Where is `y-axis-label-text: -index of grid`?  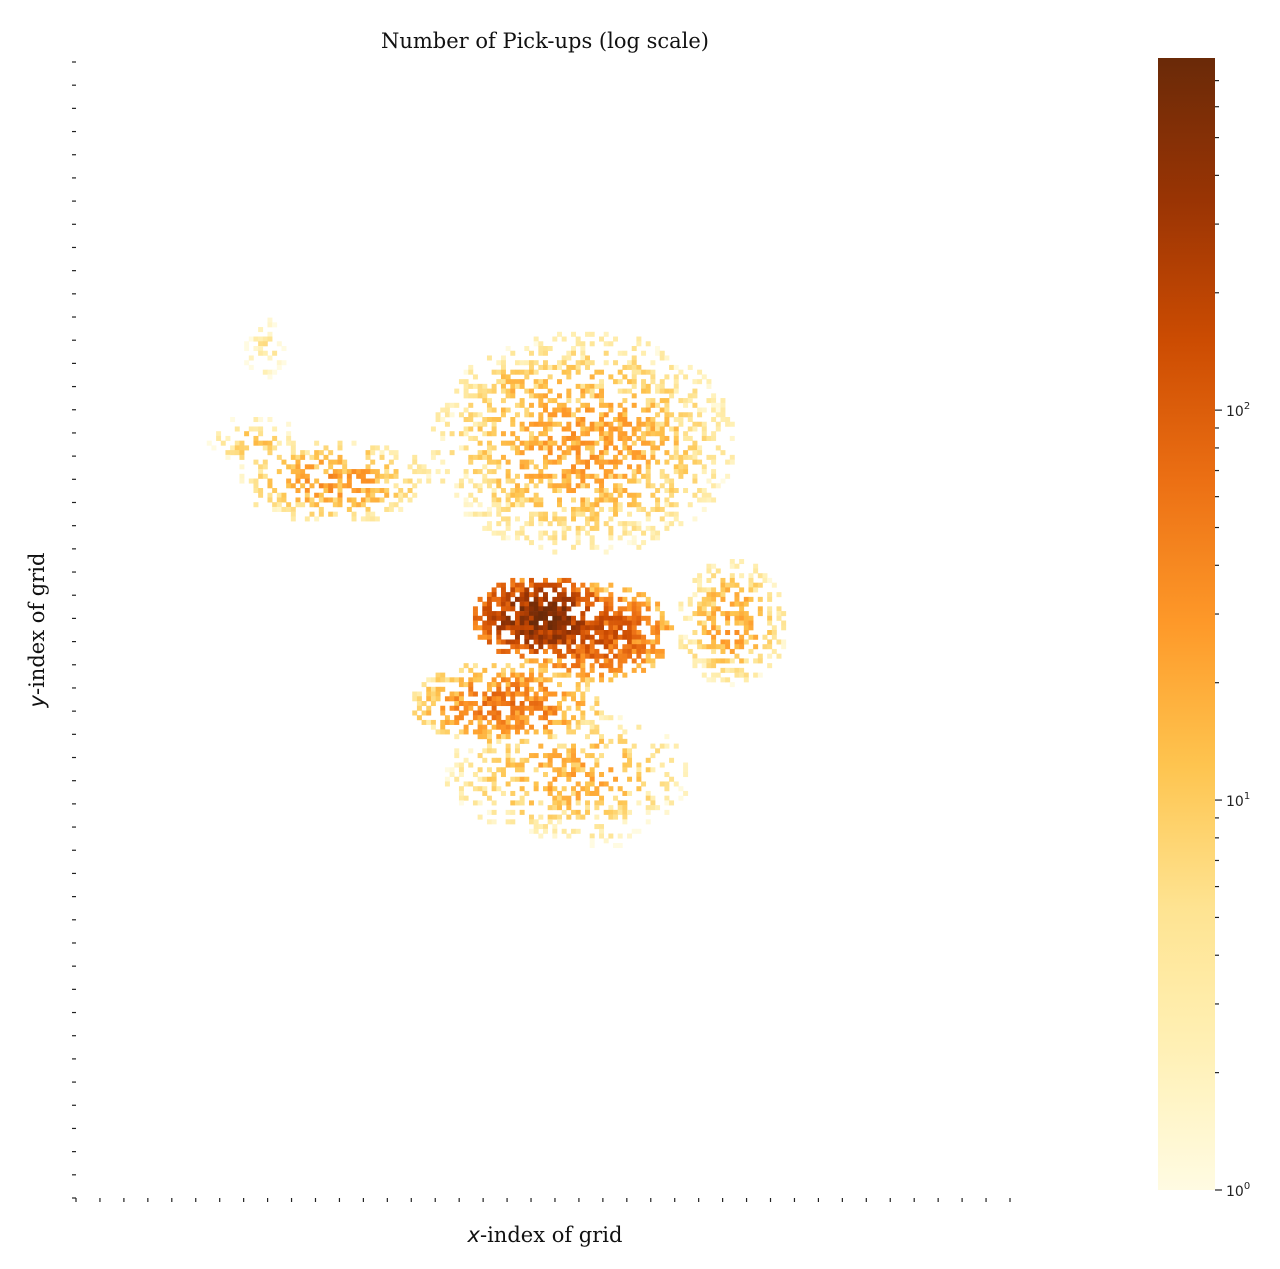 y-axis-label-text: -index of grid is located at coordinates (37, 624).